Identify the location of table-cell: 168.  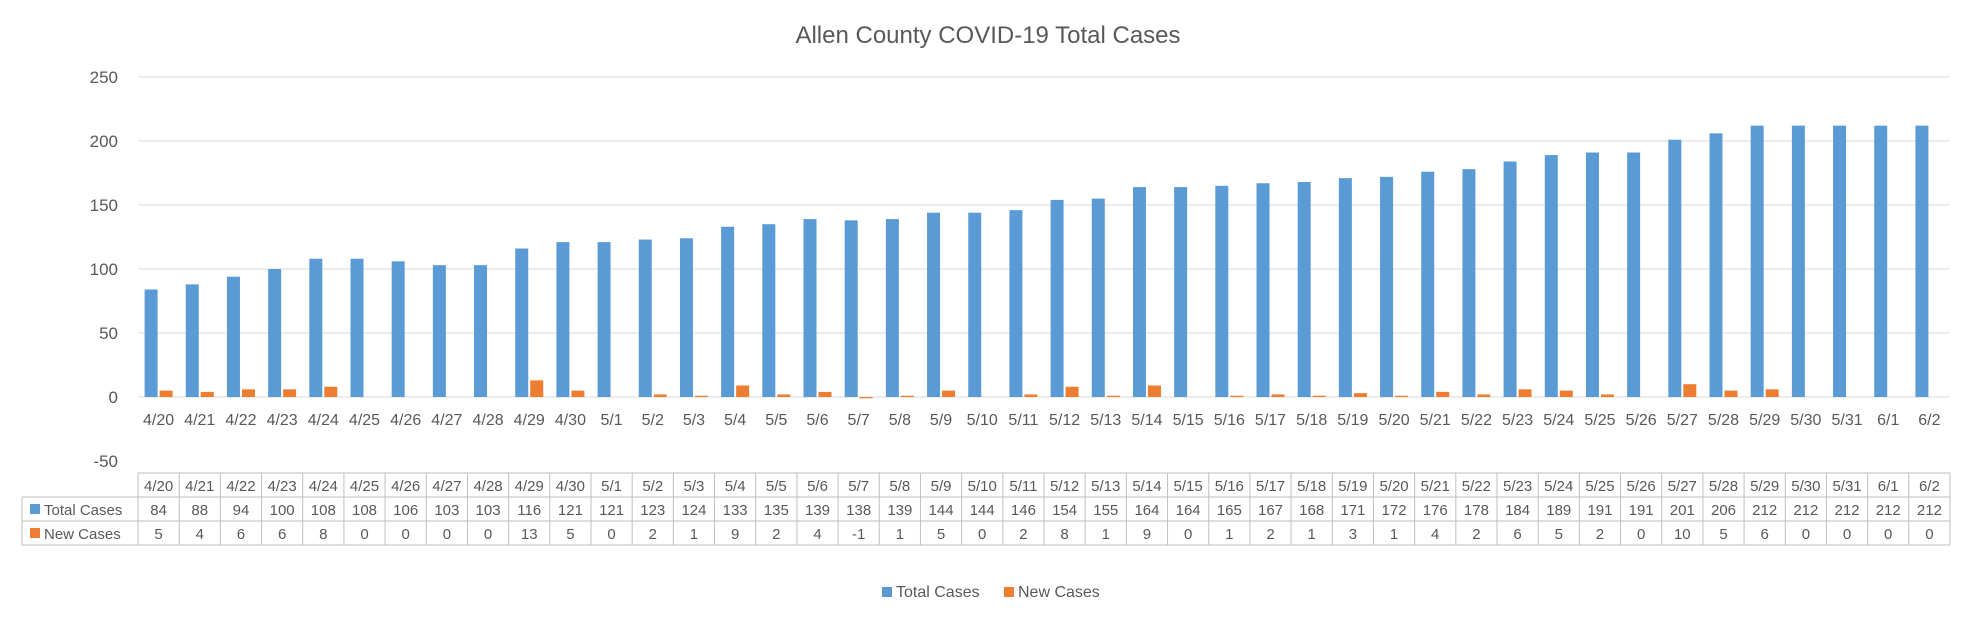
(1311, 510).